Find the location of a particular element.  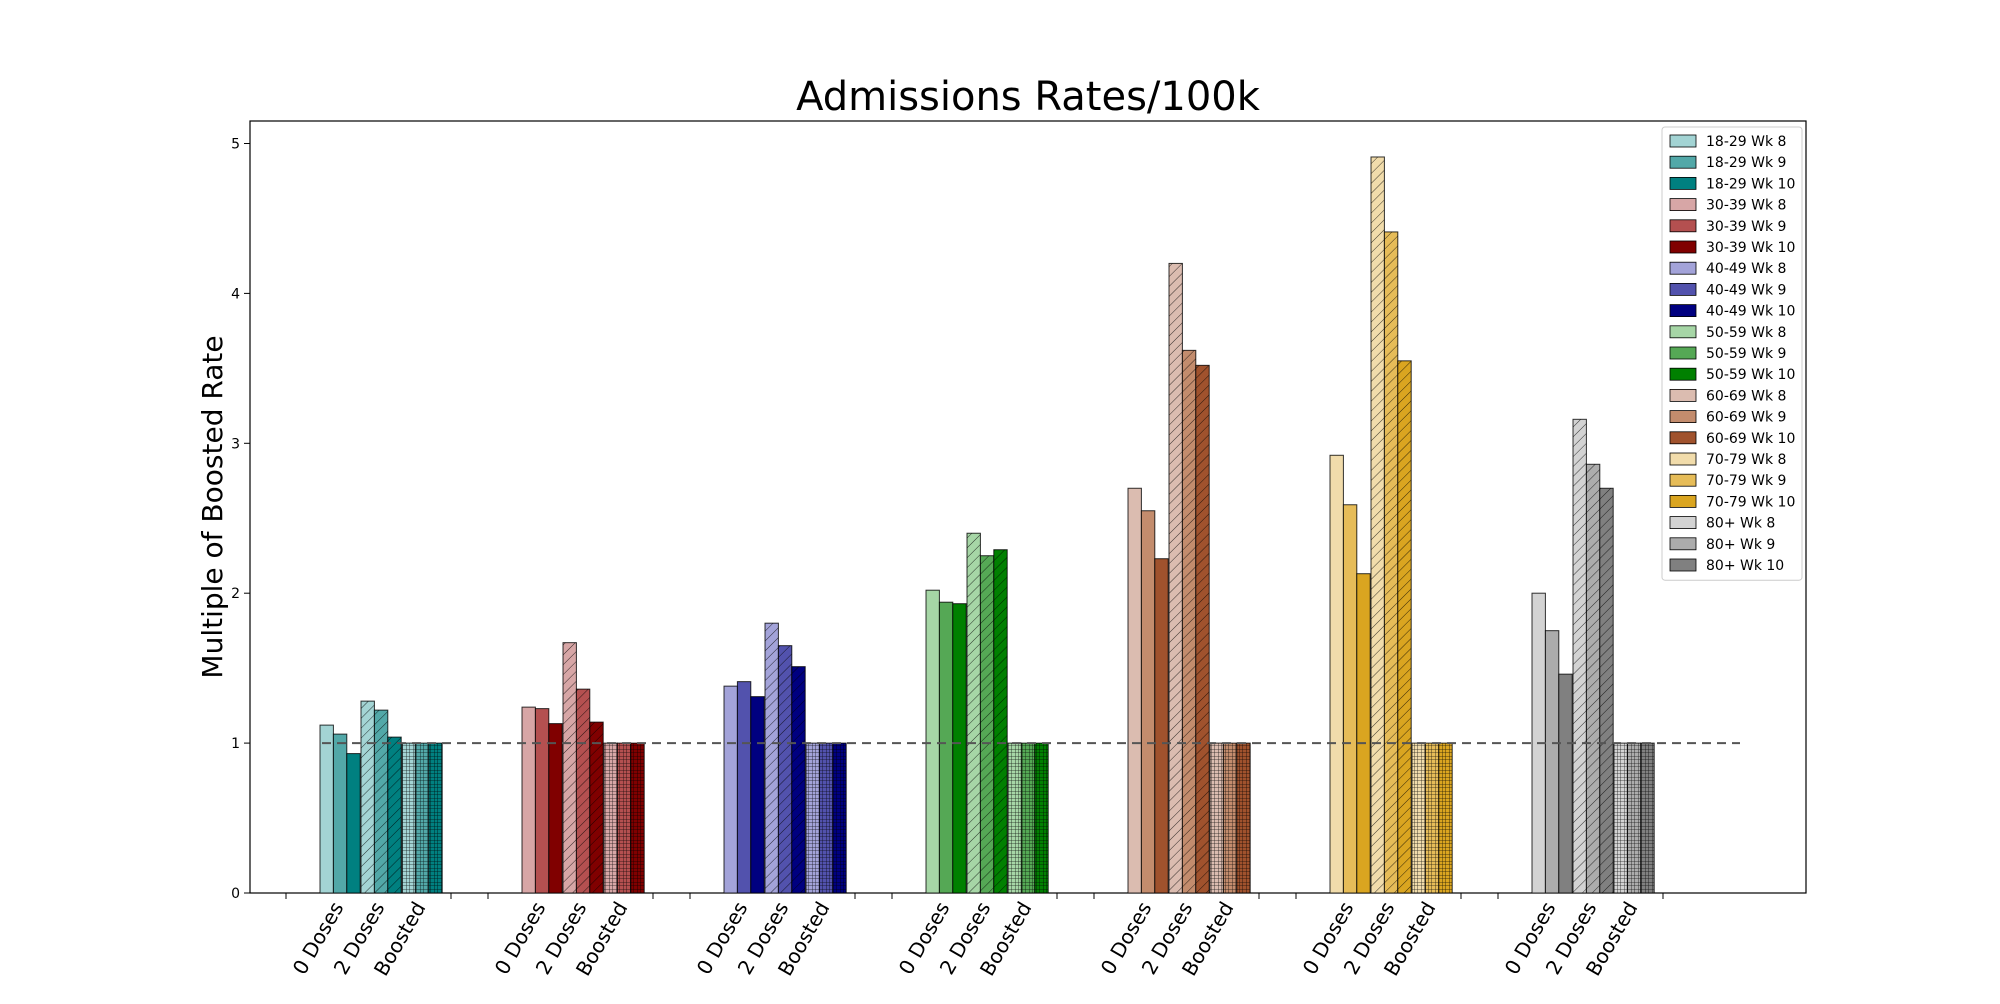

bar-70-79-0-doses-wk8 is located at coordinates (1337, 674).